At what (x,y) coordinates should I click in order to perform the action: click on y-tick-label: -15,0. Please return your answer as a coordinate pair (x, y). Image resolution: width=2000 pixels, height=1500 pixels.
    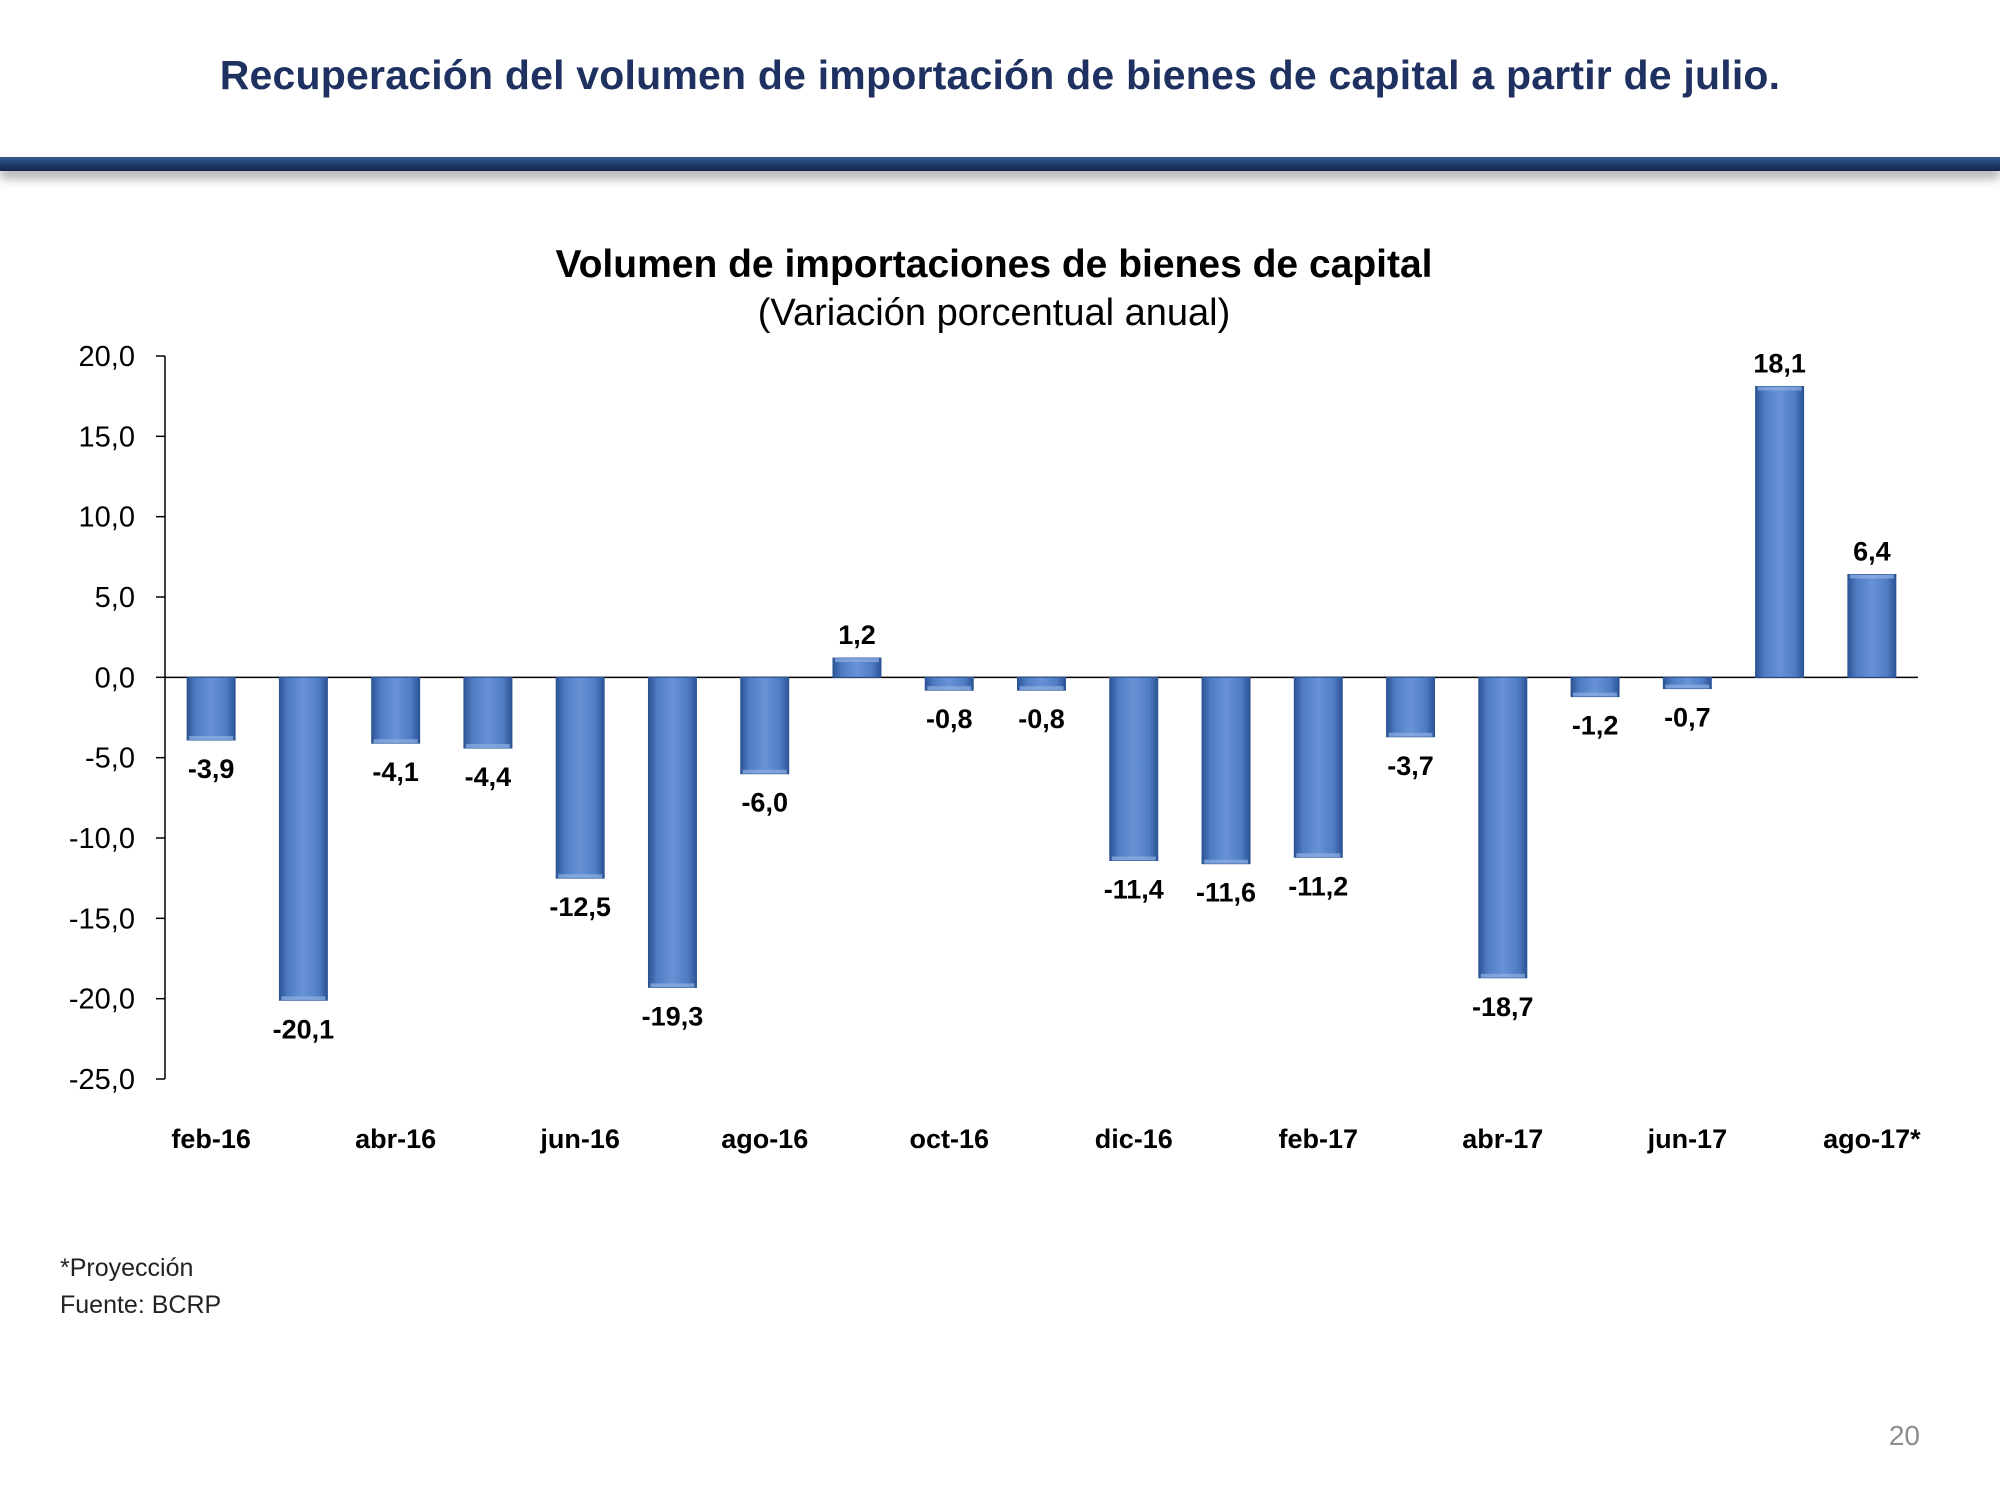
    Looking at the image, I should click on (102, 919).